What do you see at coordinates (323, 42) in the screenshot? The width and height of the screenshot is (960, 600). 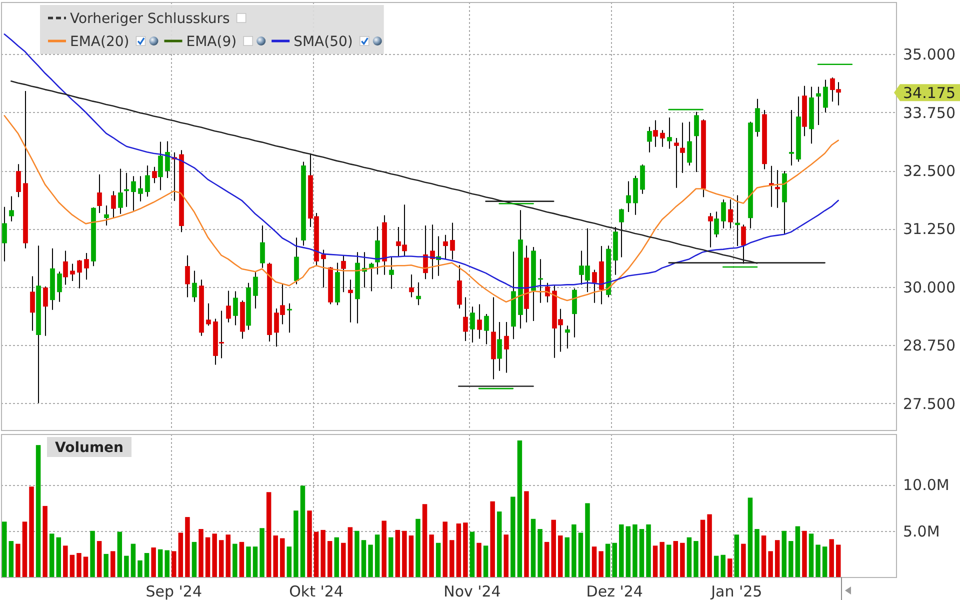 I see `legend-label: SMA(50)` at bounding box center [323, 42].